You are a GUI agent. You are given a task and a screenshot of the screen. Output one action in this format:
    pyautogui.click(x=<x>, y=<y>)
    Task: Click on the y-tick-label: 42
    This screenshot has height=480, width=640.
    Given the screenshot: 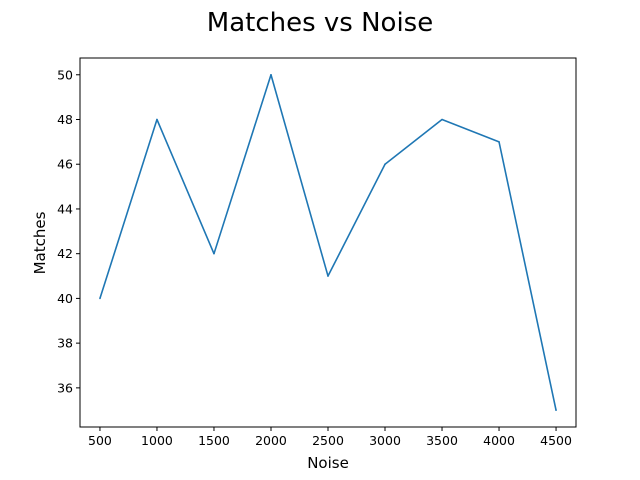 What is the action you would take?
    pyautogui.click(x=65, y=253)
    